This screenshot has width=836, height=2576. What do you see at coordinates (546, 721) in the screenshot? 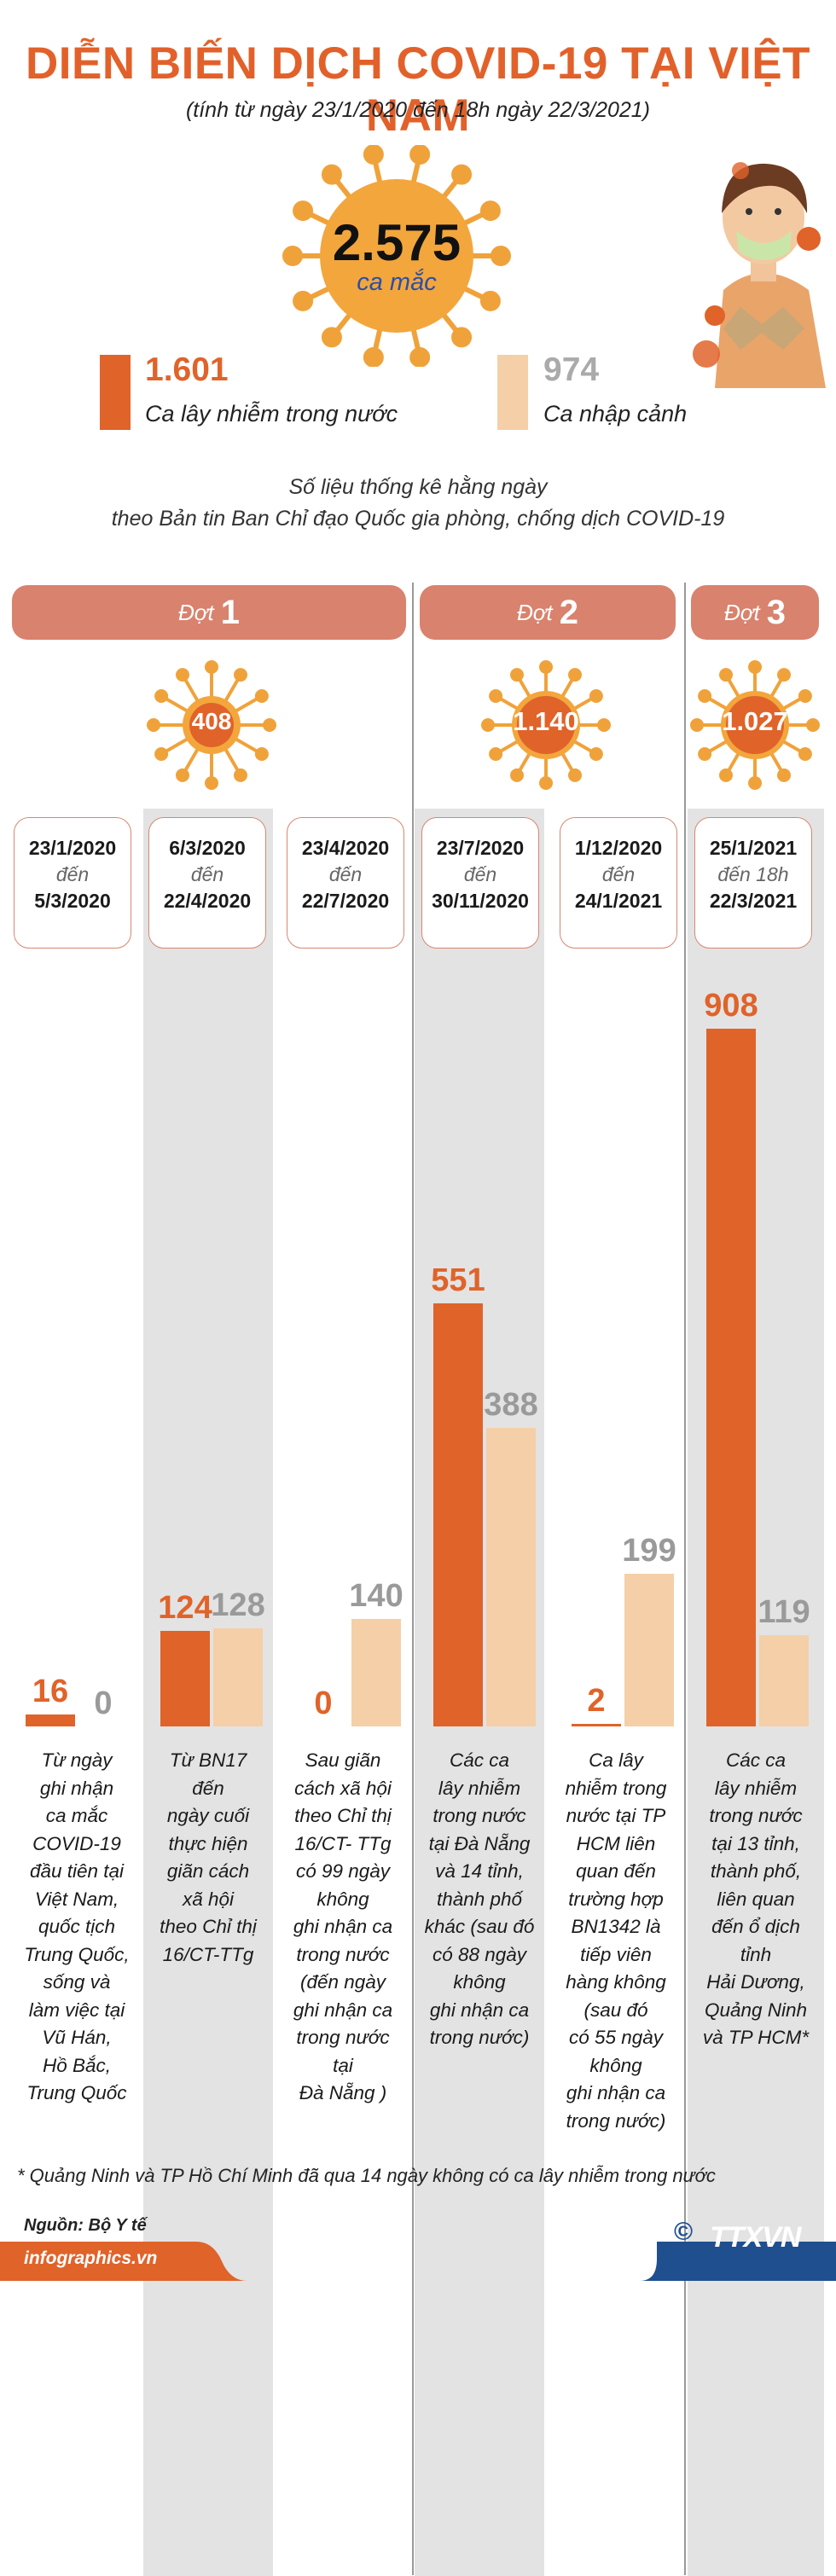
I see `phase-2-total: 1.140` at bounding box center [546, 721].